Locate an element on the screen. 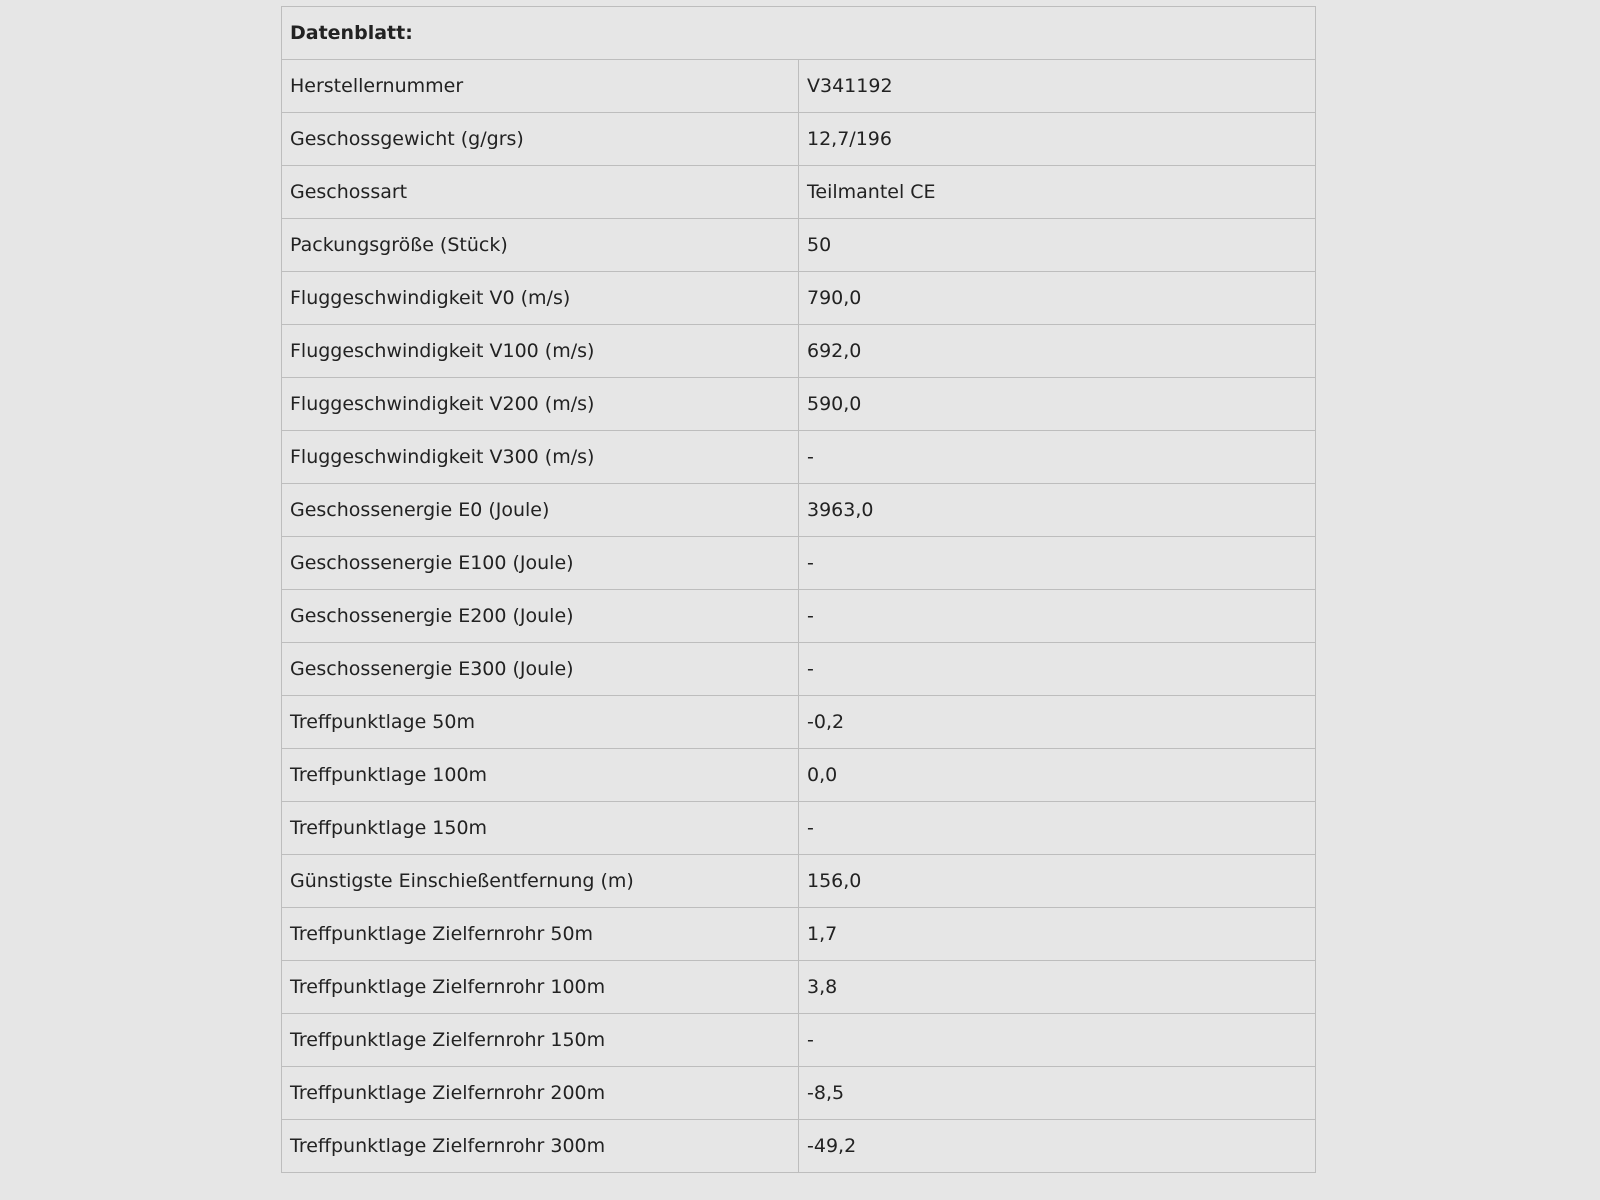 The height and width of the screenshot is (1200, 1600). table-row: Geschossenergie E200 (Joule) - is located at coordinates (798, 616).